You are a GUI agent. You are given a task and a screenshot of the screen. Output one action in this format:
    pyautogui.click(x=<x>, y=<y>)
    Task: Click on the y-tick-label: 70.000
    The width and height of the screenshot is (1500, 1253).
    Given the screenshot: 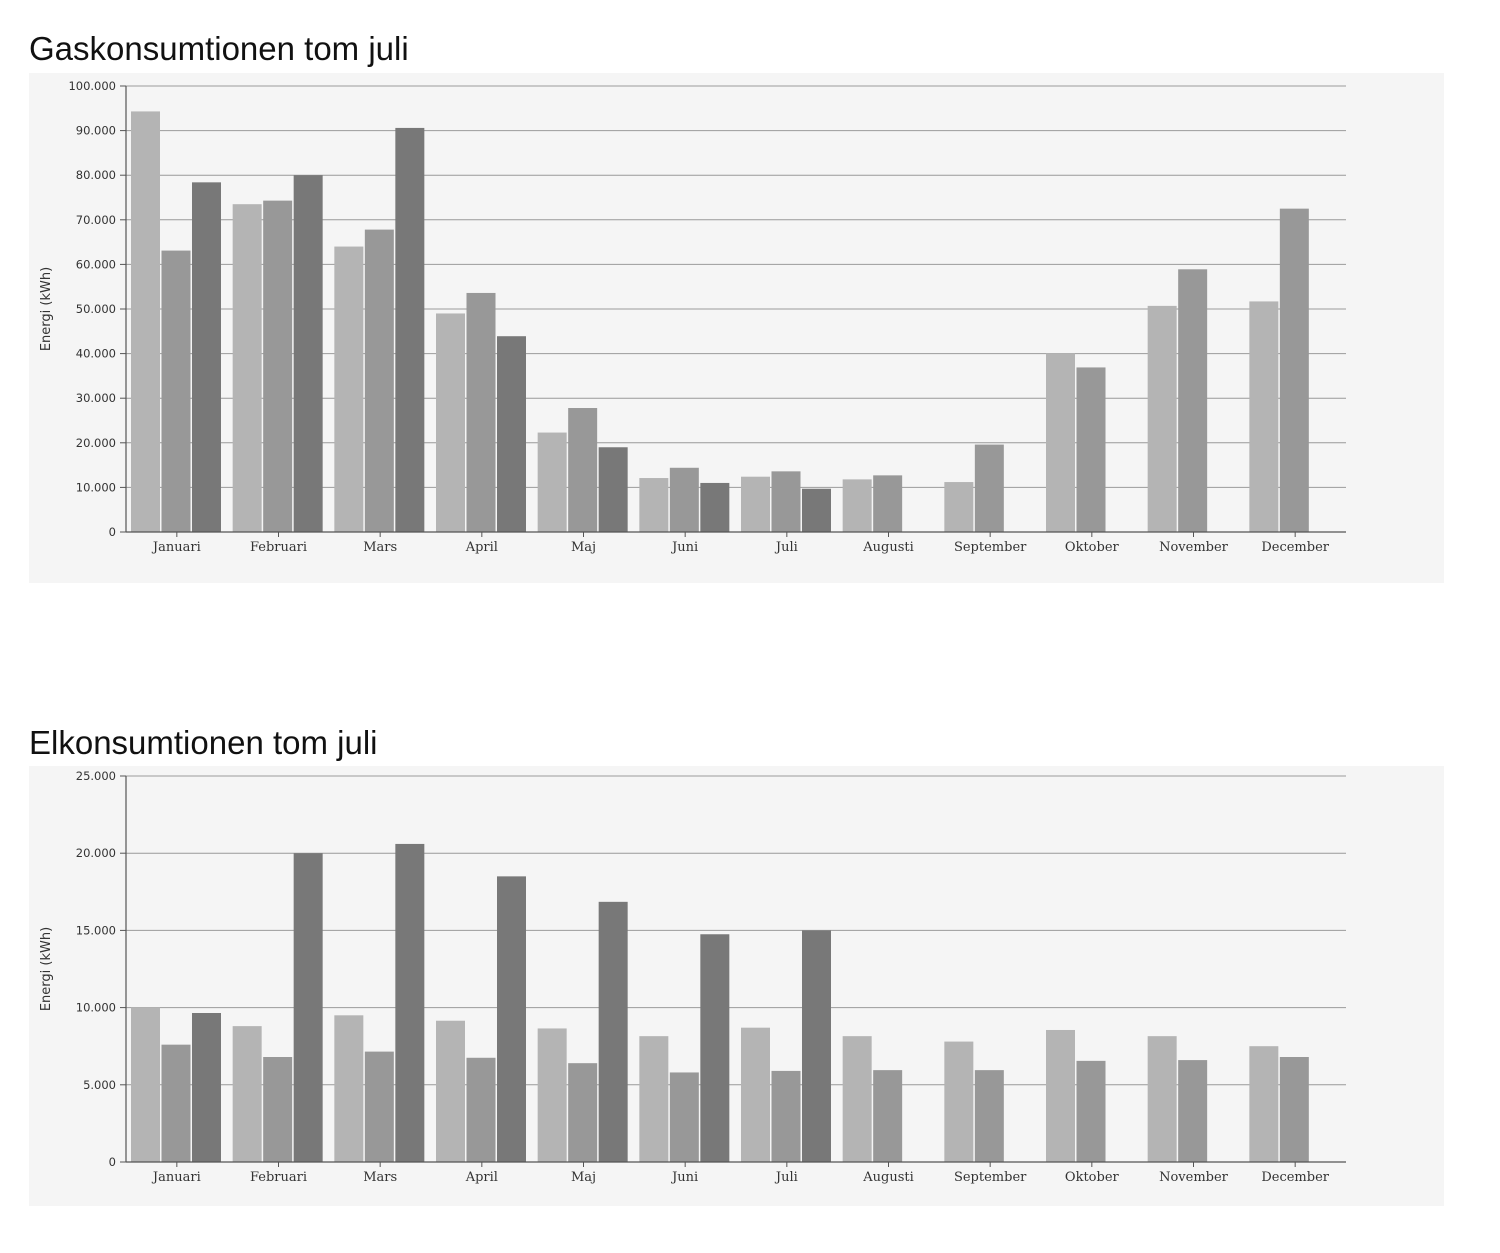 What is the action you would take?
    pyautogui.click(x=96, y=220)
    